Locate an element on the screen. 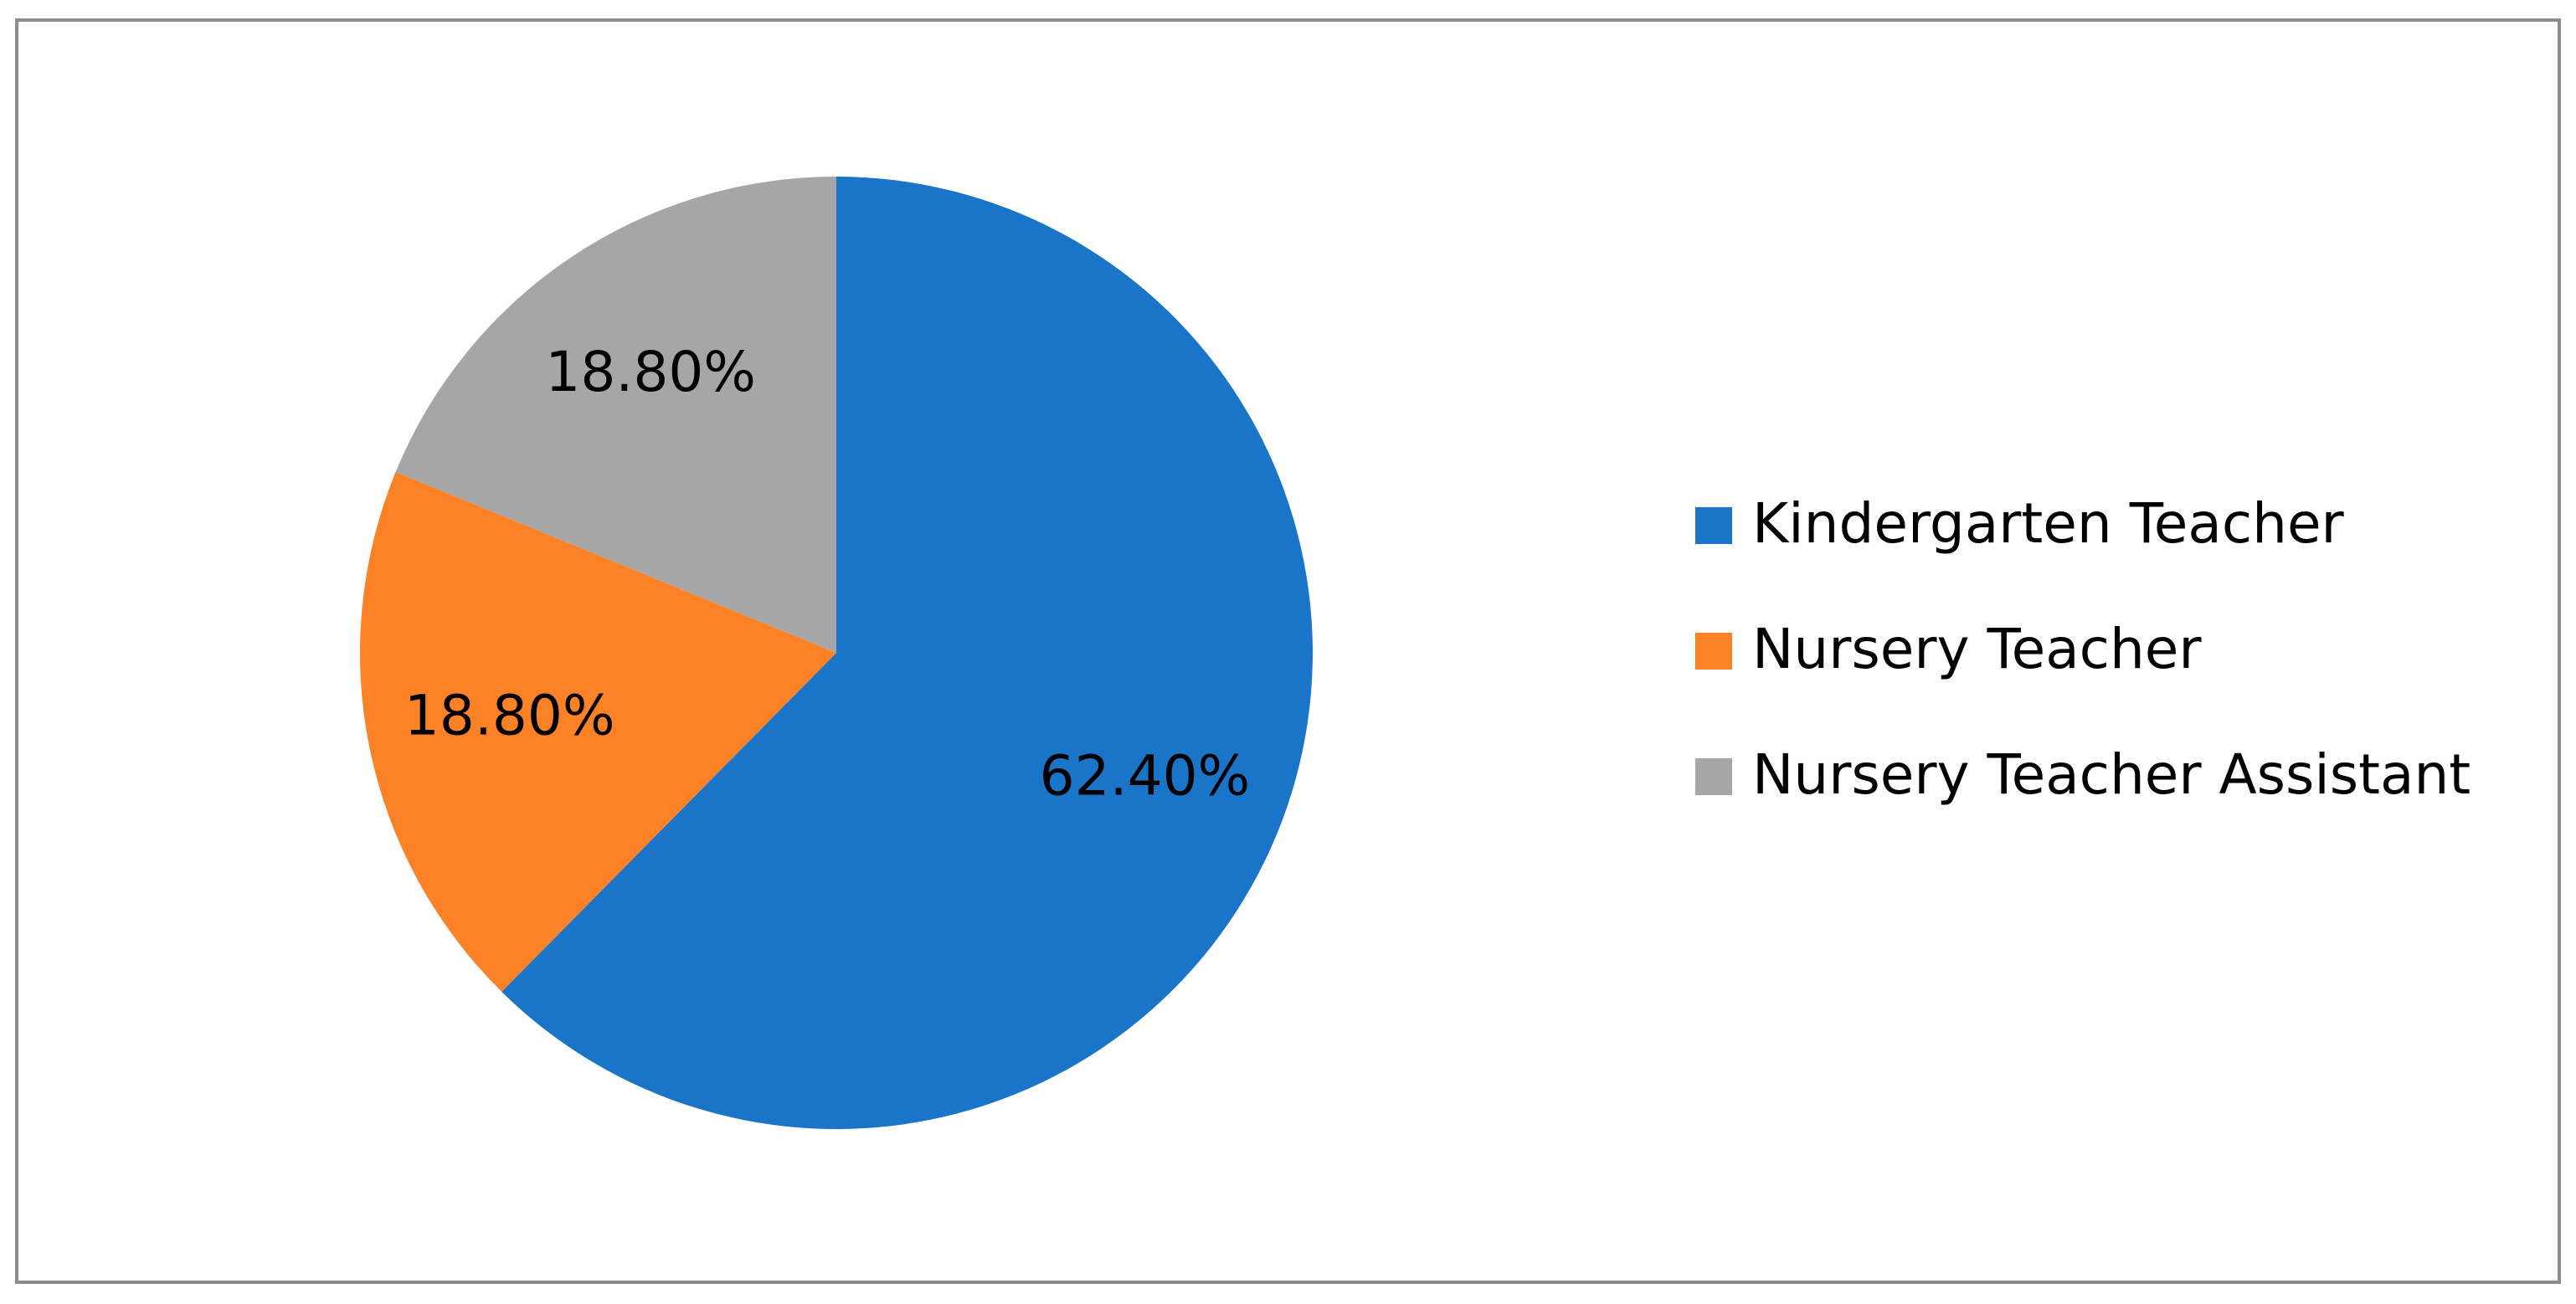 Image resolution: width=2576 pixels, height=1304 pixels. data-label: 62.40% is located at coordinates (1146, 776).